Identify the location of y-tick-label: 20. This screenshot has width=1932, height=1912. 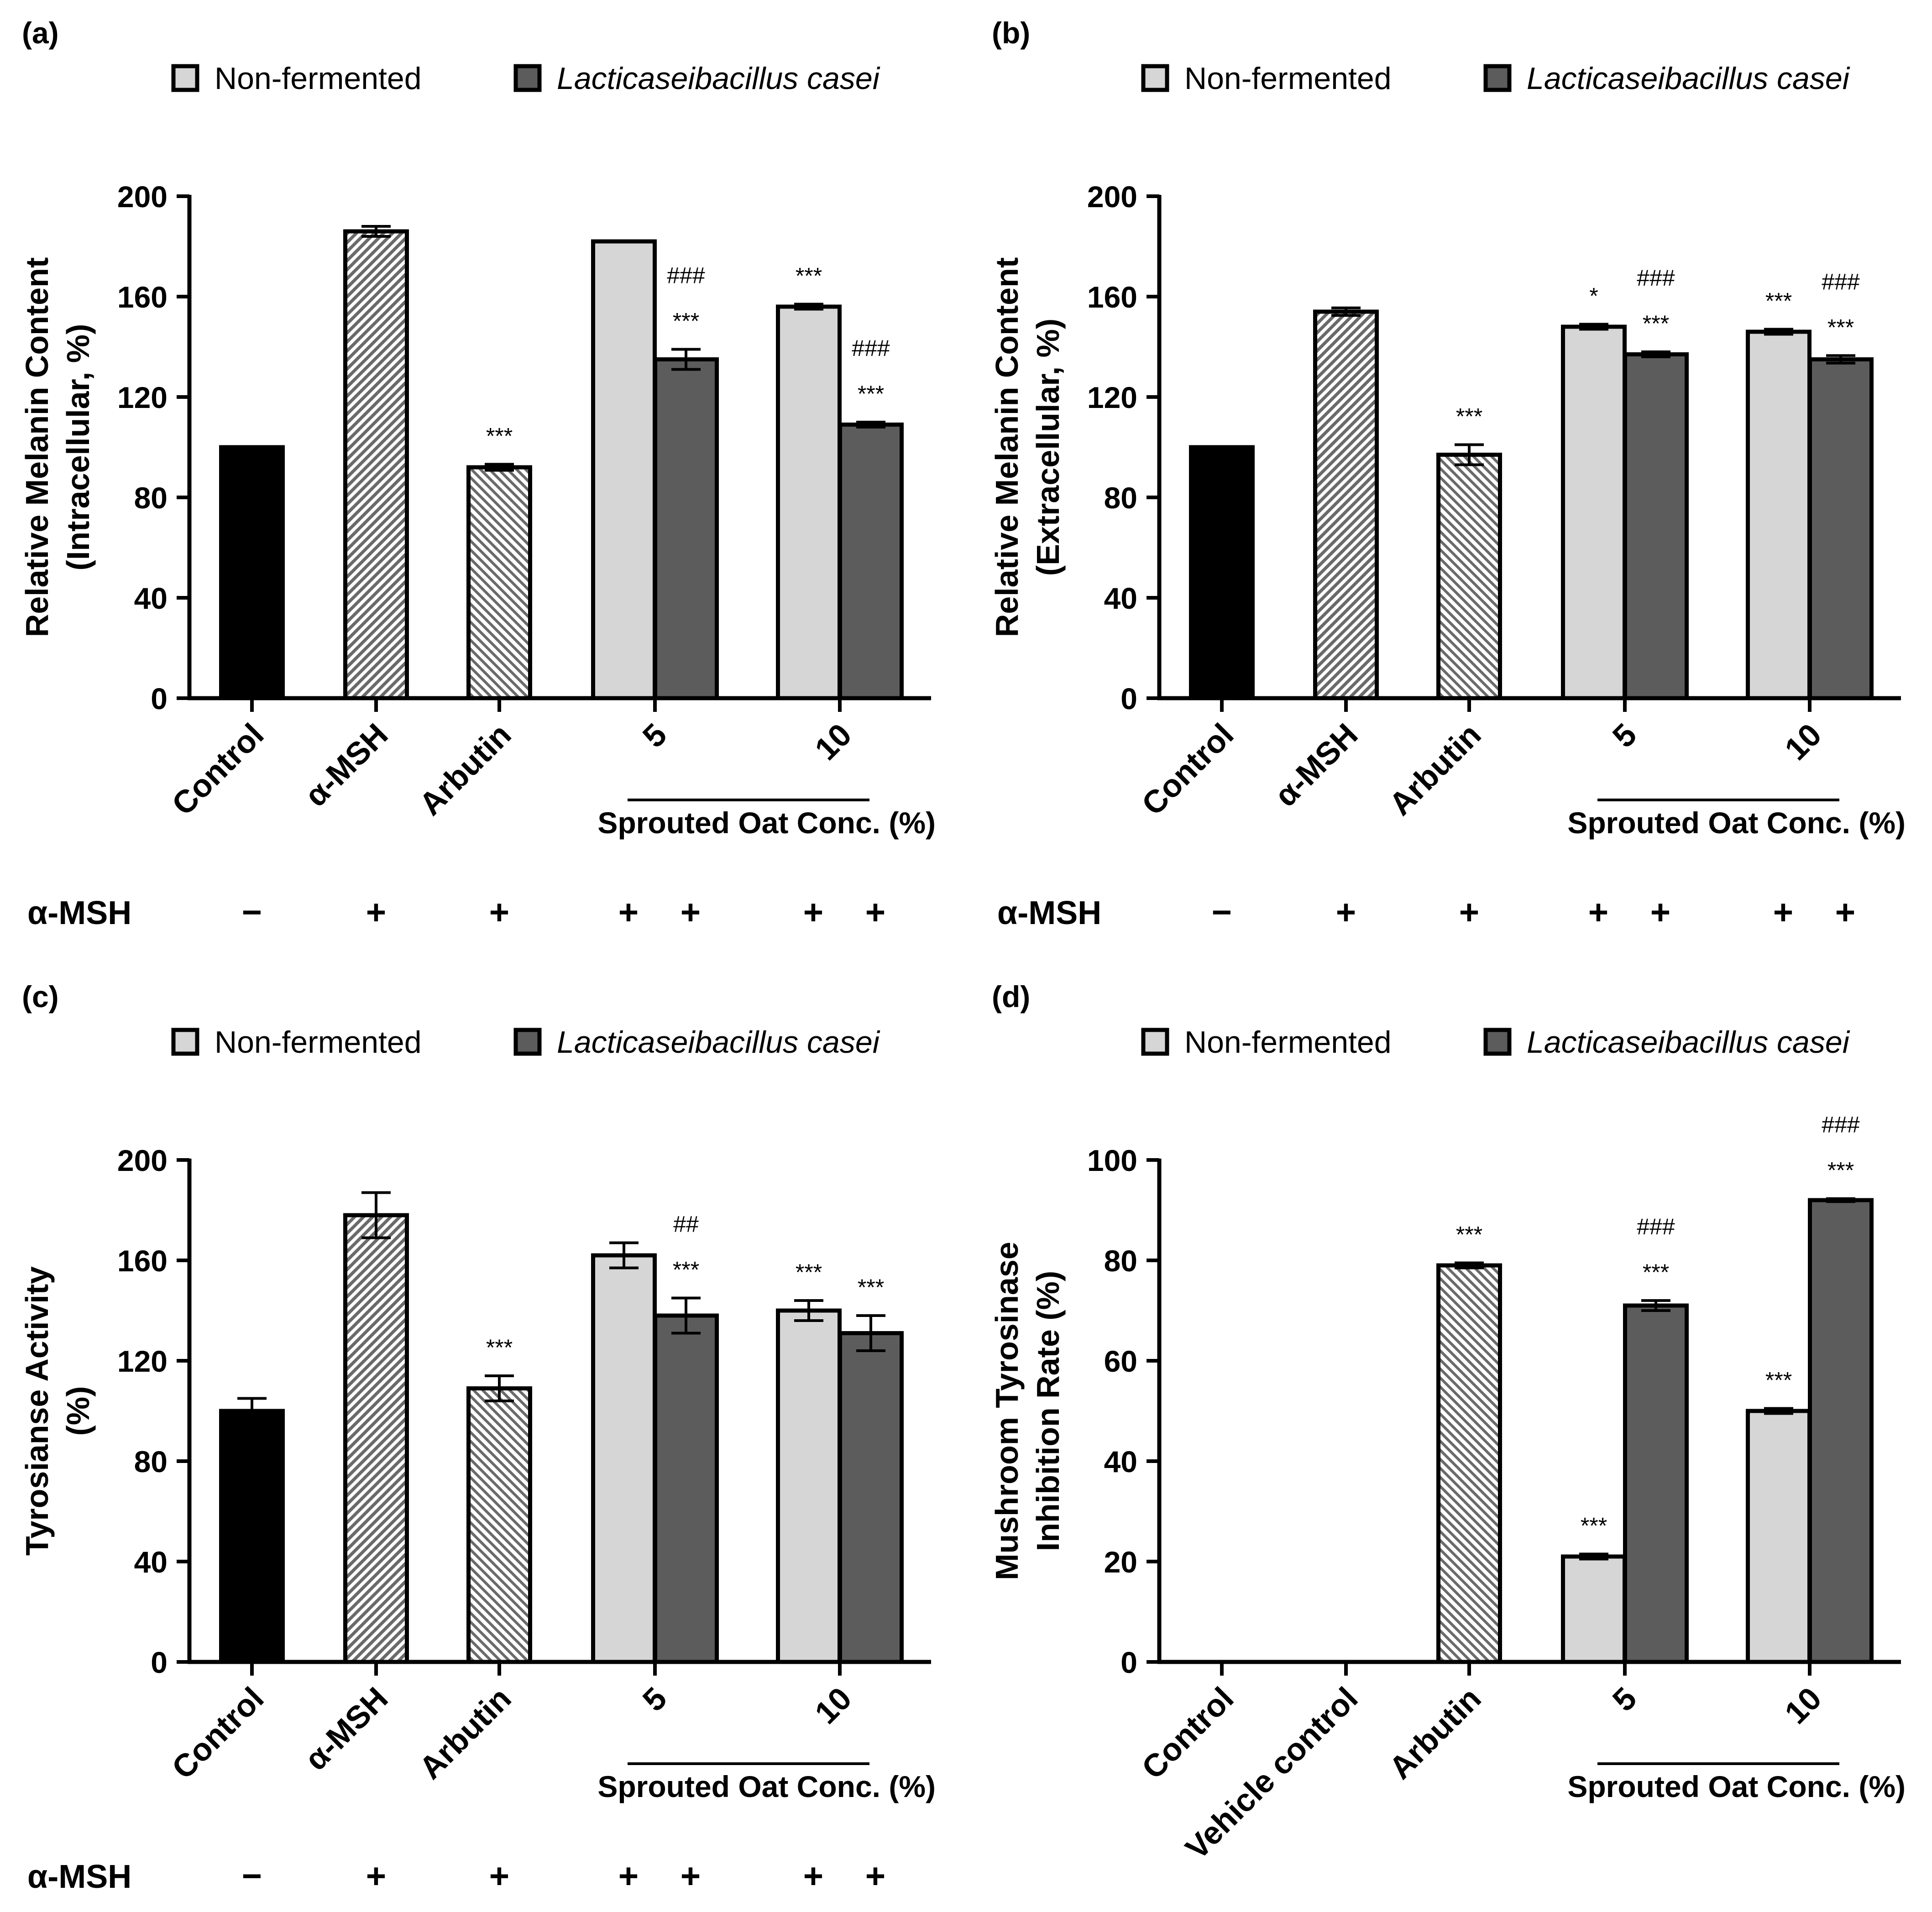
(1120, 1562).